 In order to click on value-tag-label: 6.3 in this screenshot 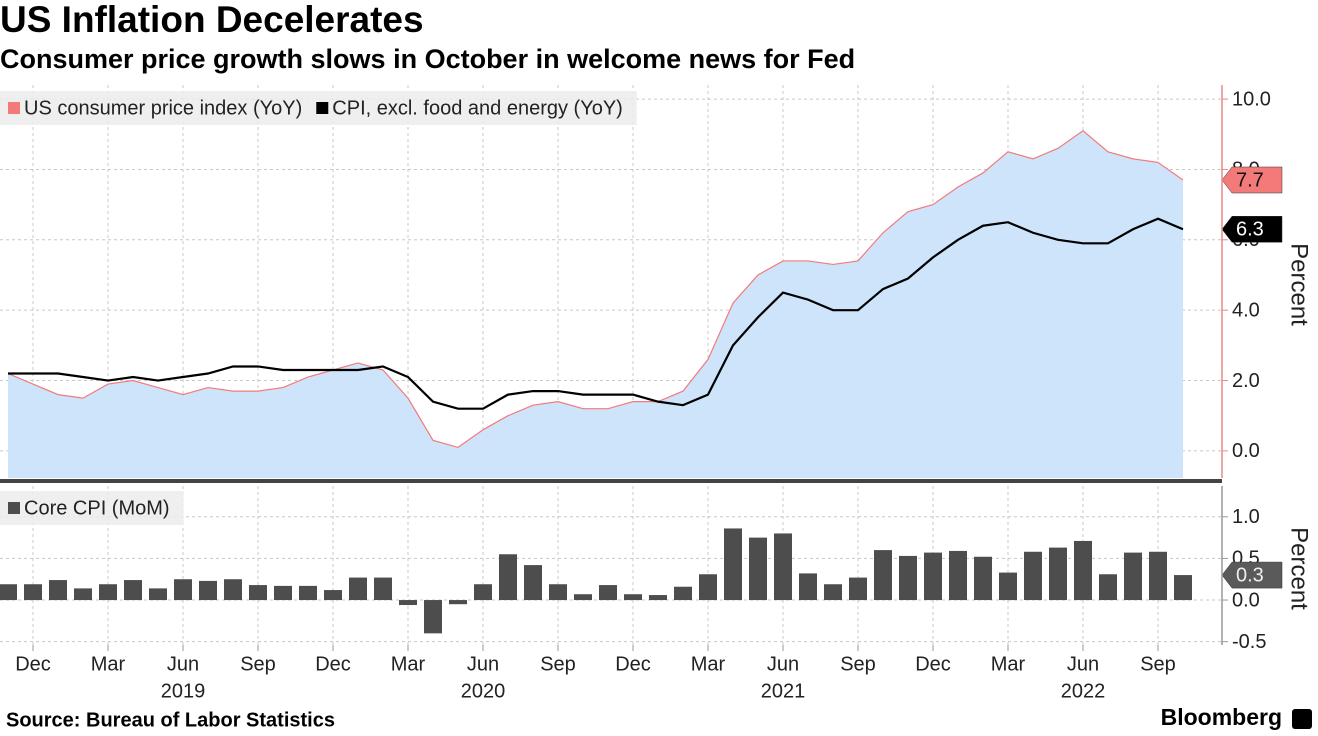, I will do `click(1250, 230)`.